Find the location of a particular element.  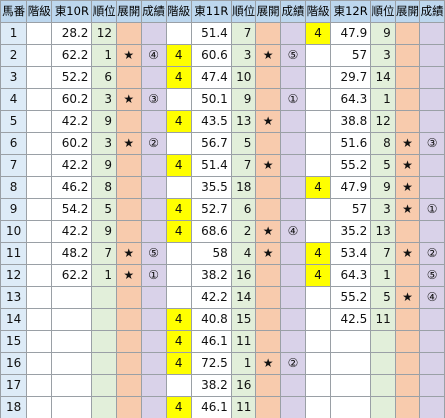

score-cell-r12 is located at coordinates (351, 385).